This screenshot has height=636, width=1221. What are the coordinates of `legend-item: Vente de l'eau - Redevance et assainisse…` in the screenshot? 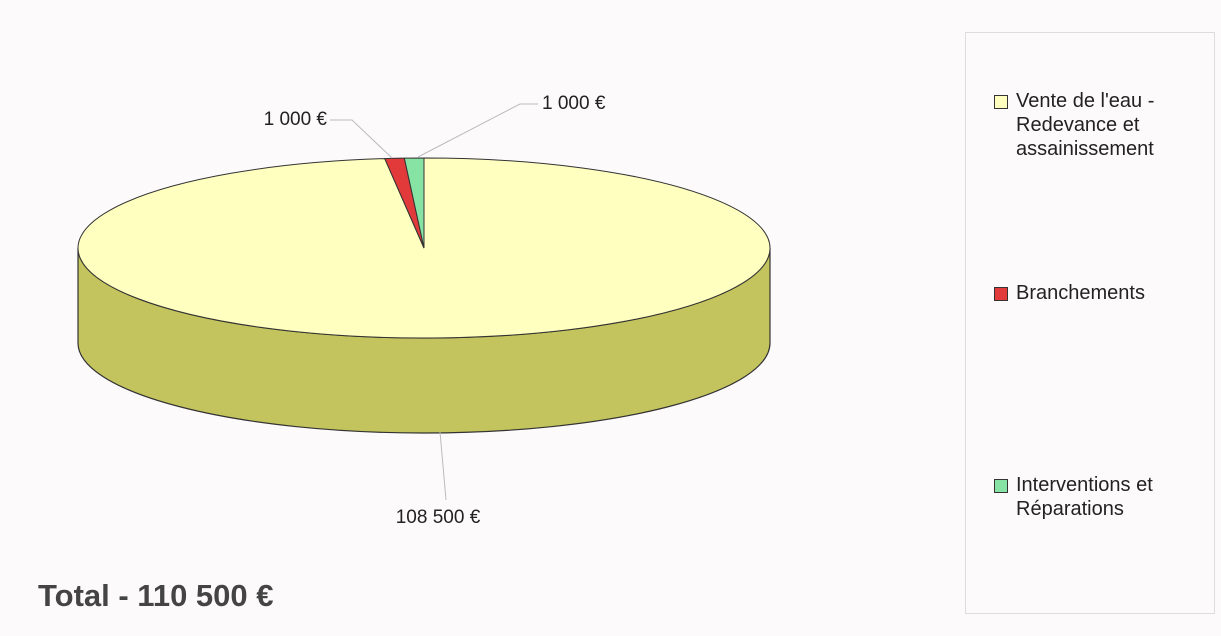 It's located at (1101, 125).